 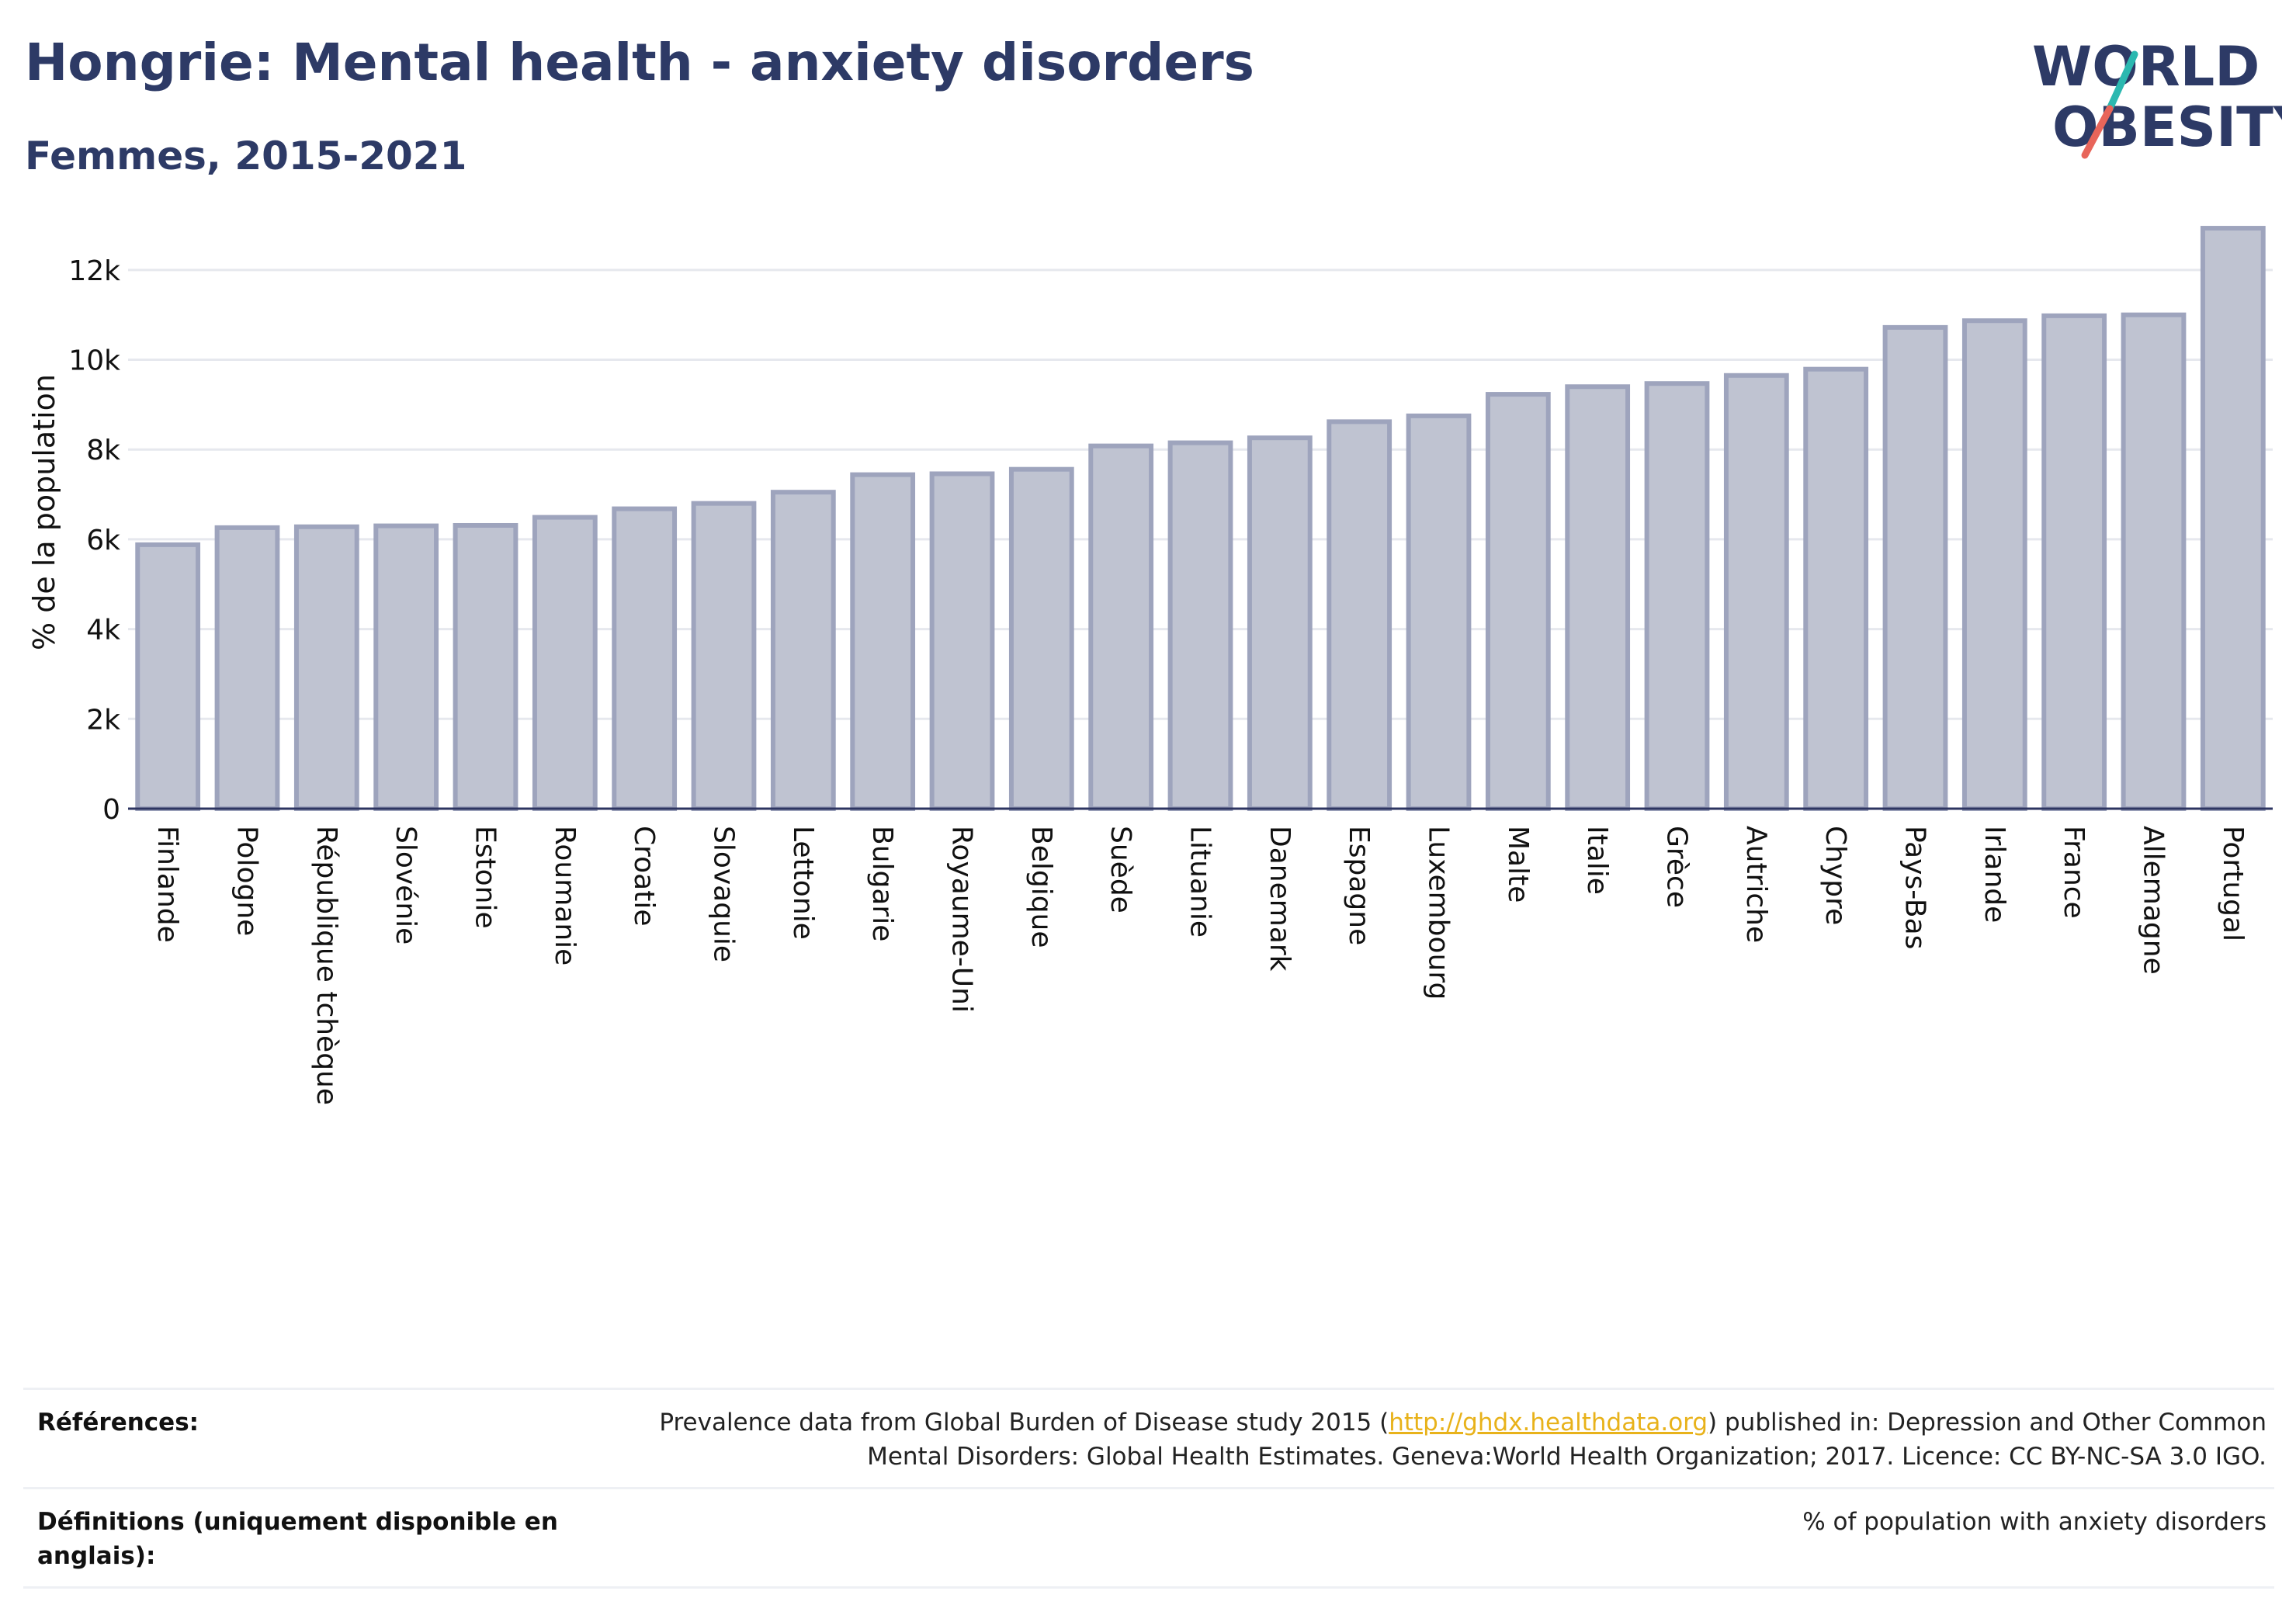 What do you see at coordinates (103, 720) in the screenshot?
I see `y-tick-label: 2k` at bounding box center [103, 720].